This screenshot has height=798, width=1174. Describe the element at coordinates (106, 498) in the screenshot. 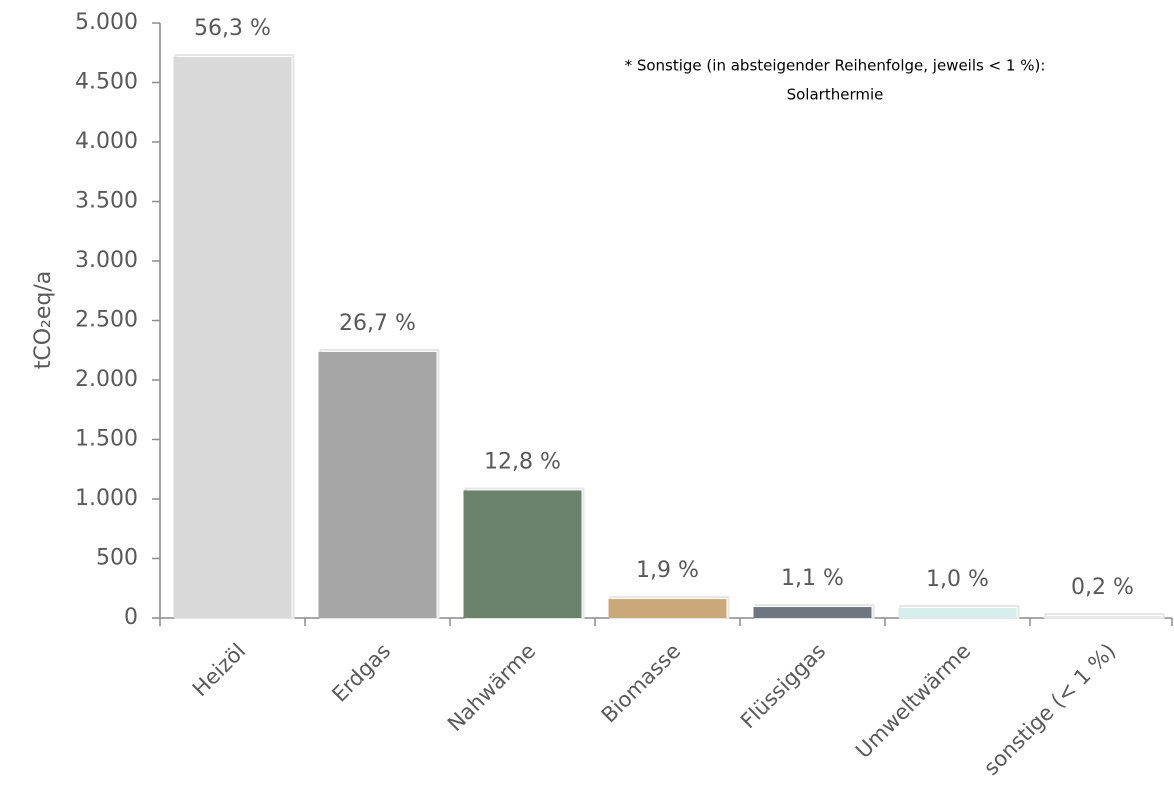

I see `y-tick-label: 1.000` at that location.